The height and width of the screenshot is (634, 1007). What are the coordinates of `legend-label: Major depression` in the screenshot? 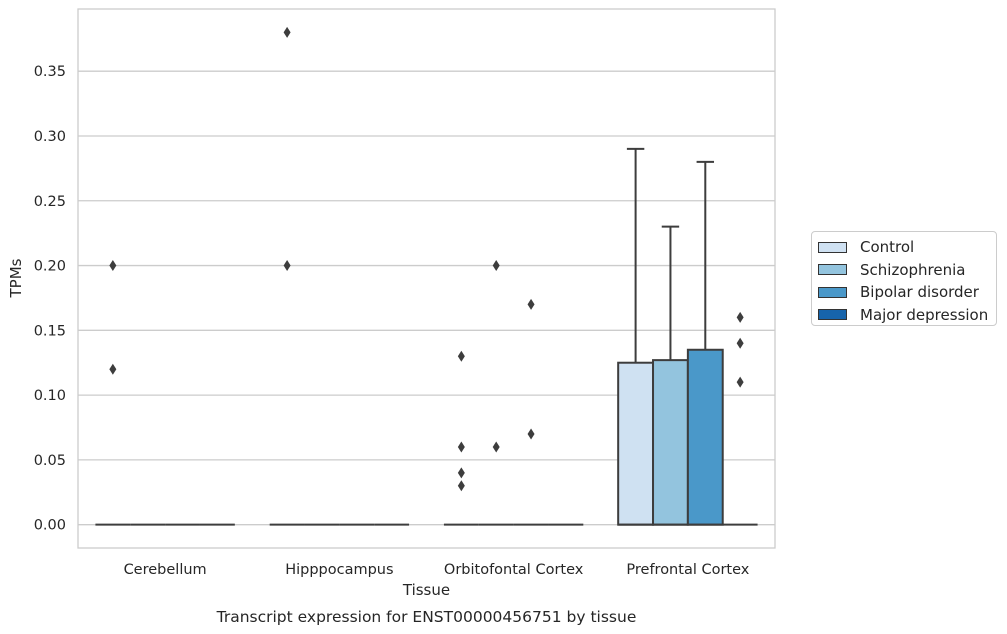 It's located at (924, 314).